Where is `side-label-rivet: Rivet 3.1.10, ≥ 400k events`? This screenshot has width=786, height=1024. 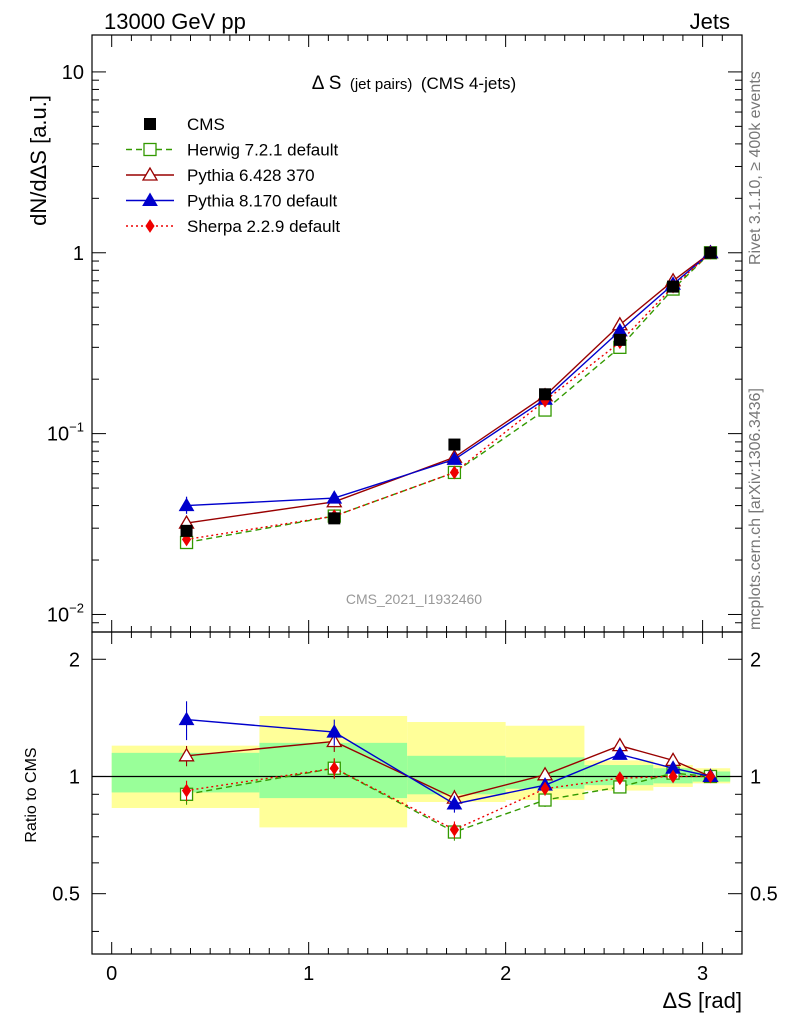
side-label-rivet: Rivet 3.1.10, ≥ 400k events is located at coordinates (755, 168).